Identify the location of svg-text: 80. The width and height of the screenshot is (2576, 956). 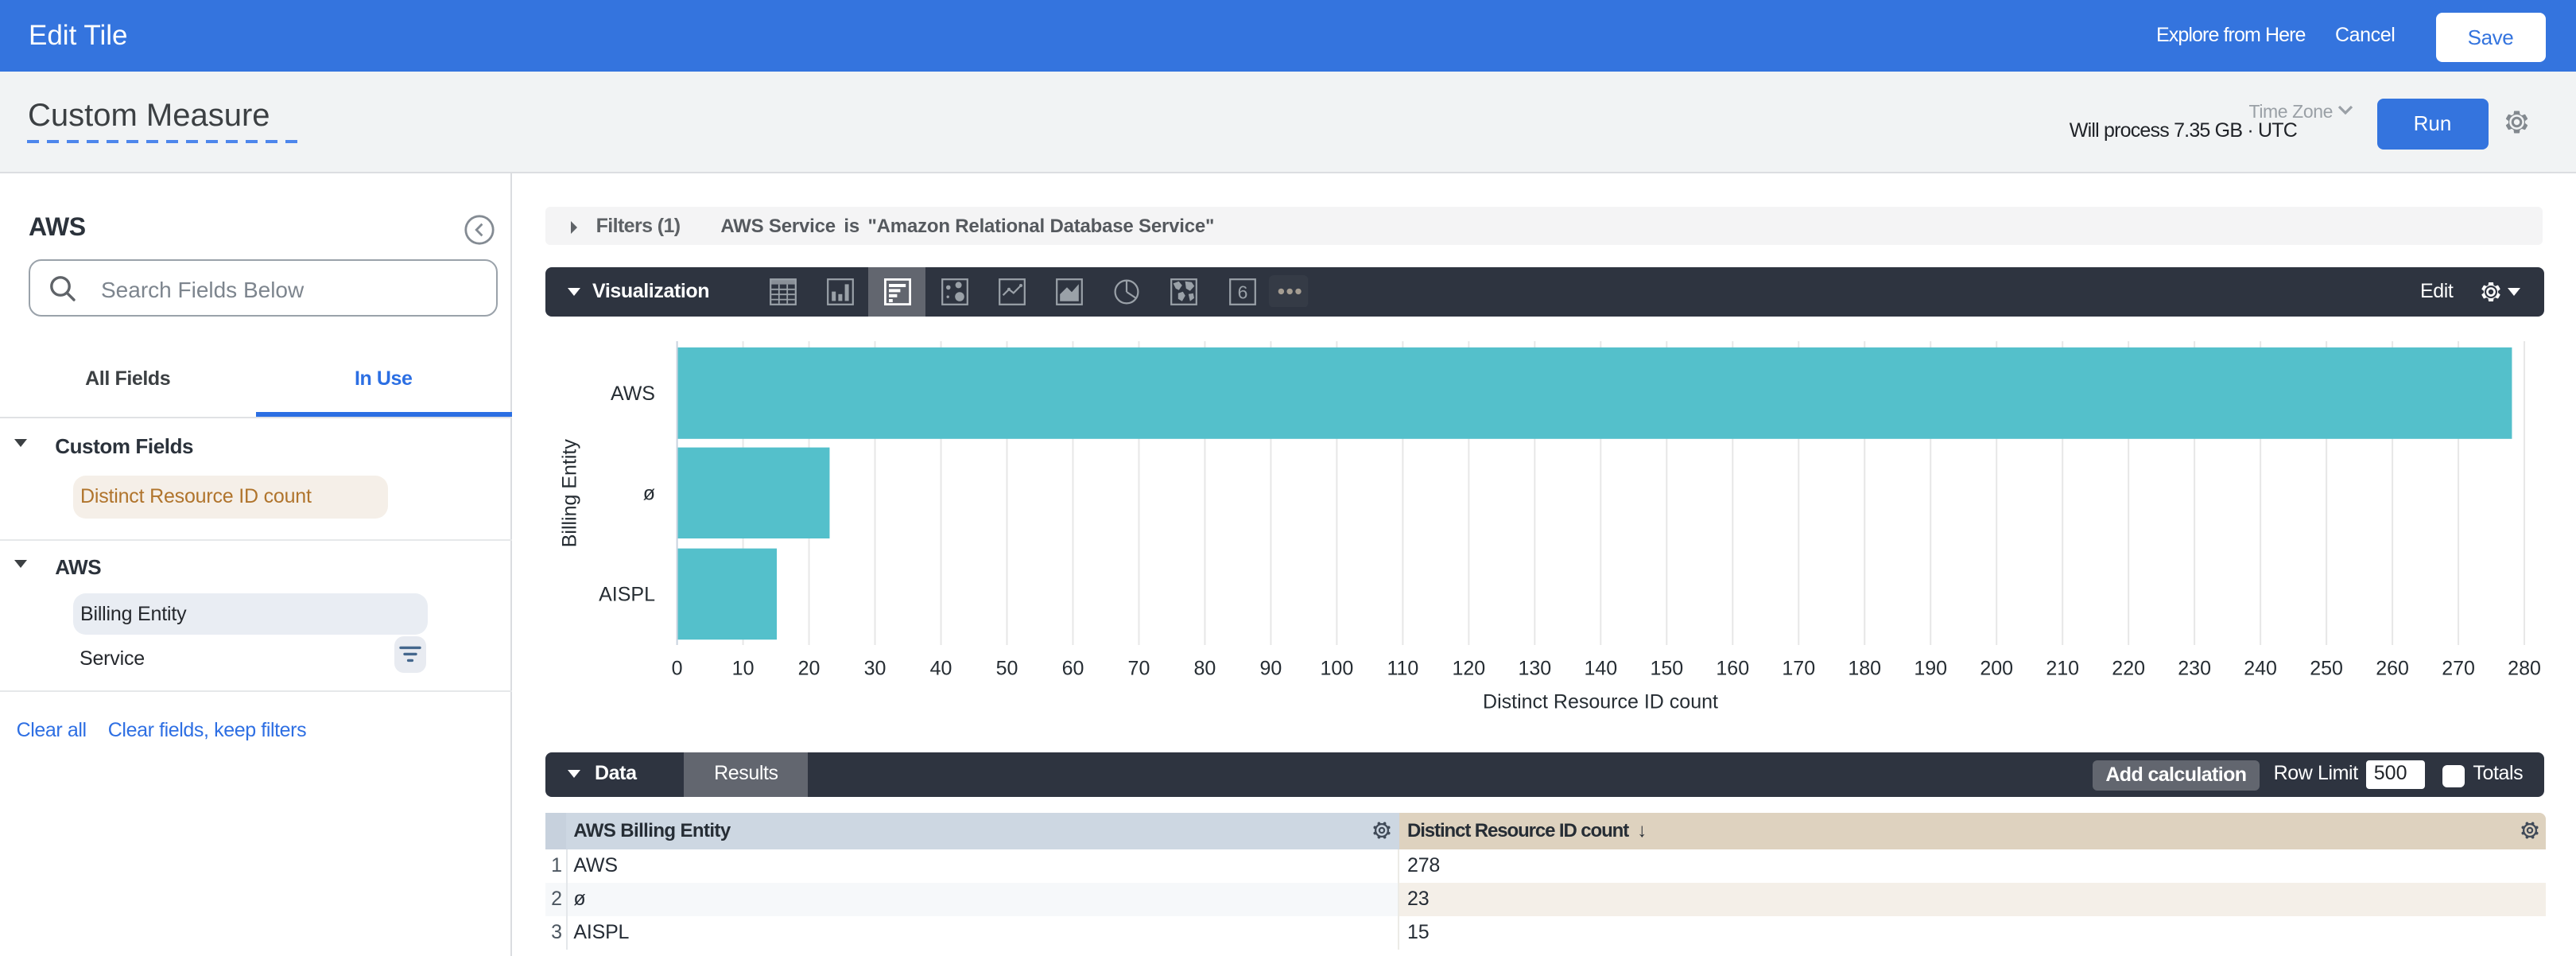
(1205, 669).